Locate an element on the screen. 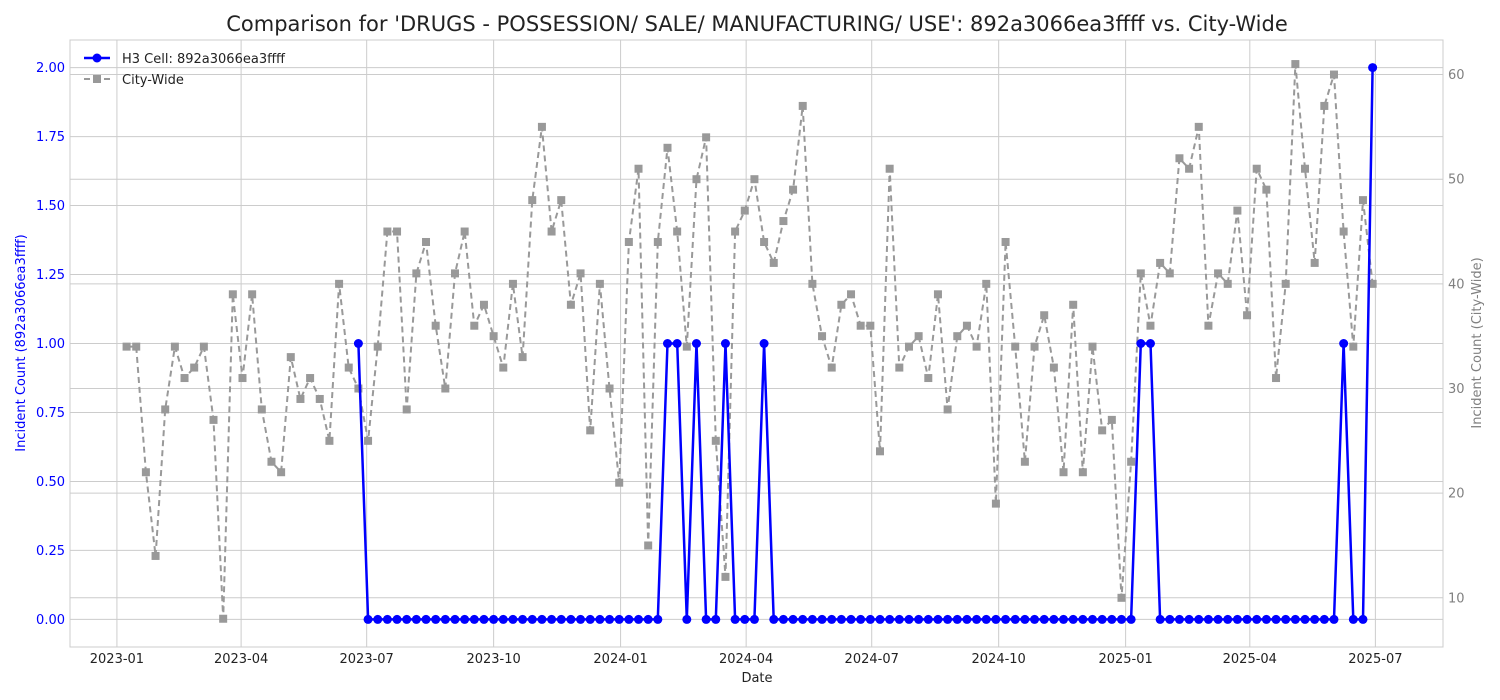  y-left-tick-label: 1.50 is located at coordinates (50, 206).